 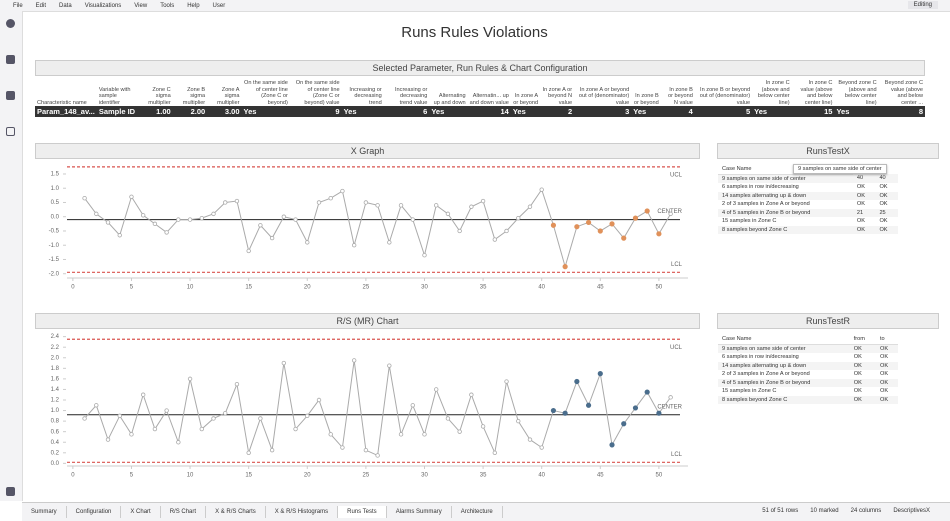 I want to click on menu-item: Help, so click(x=193, y=5).